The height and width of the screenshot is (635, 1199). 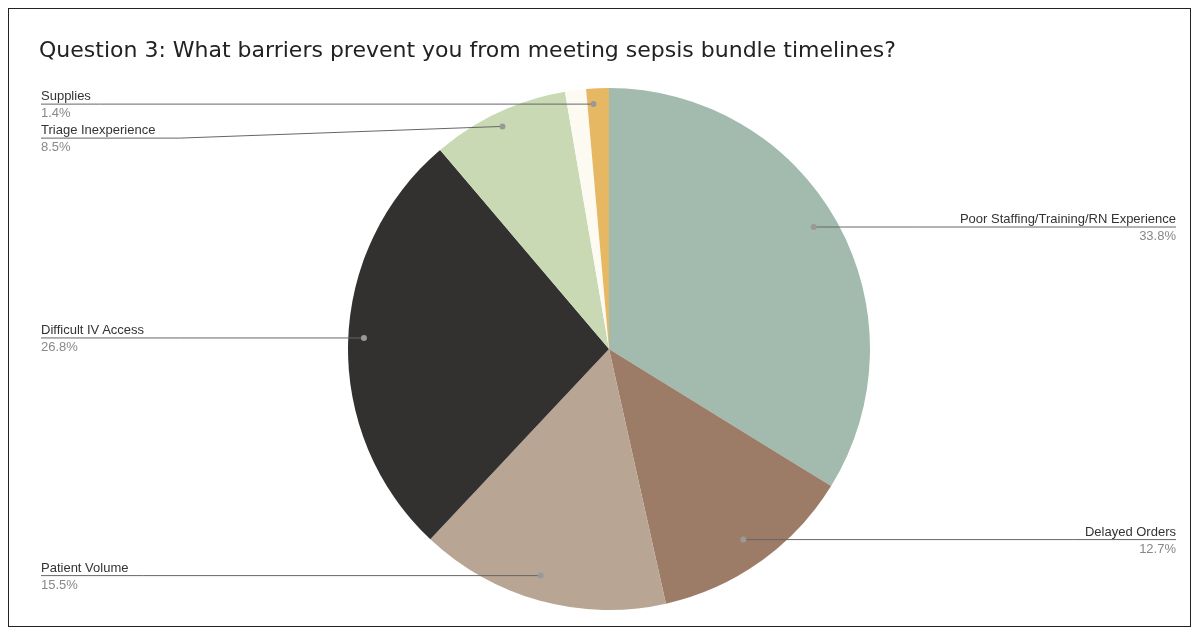 I want to click on slice-label: Triage Inexperience, so click(x=98, y=130).